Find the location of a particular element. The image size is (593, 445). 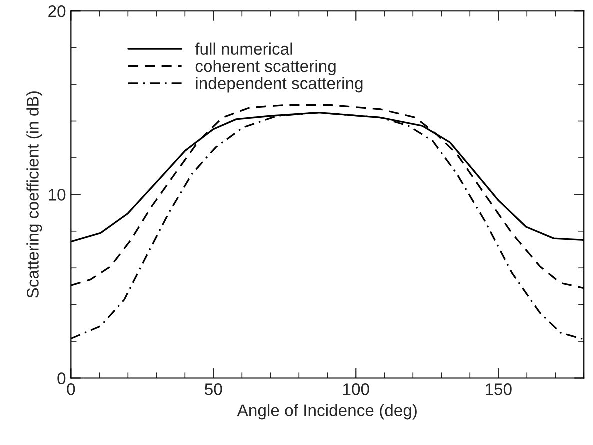

legend-label: independent scattering is located at coordinates (279, 85).